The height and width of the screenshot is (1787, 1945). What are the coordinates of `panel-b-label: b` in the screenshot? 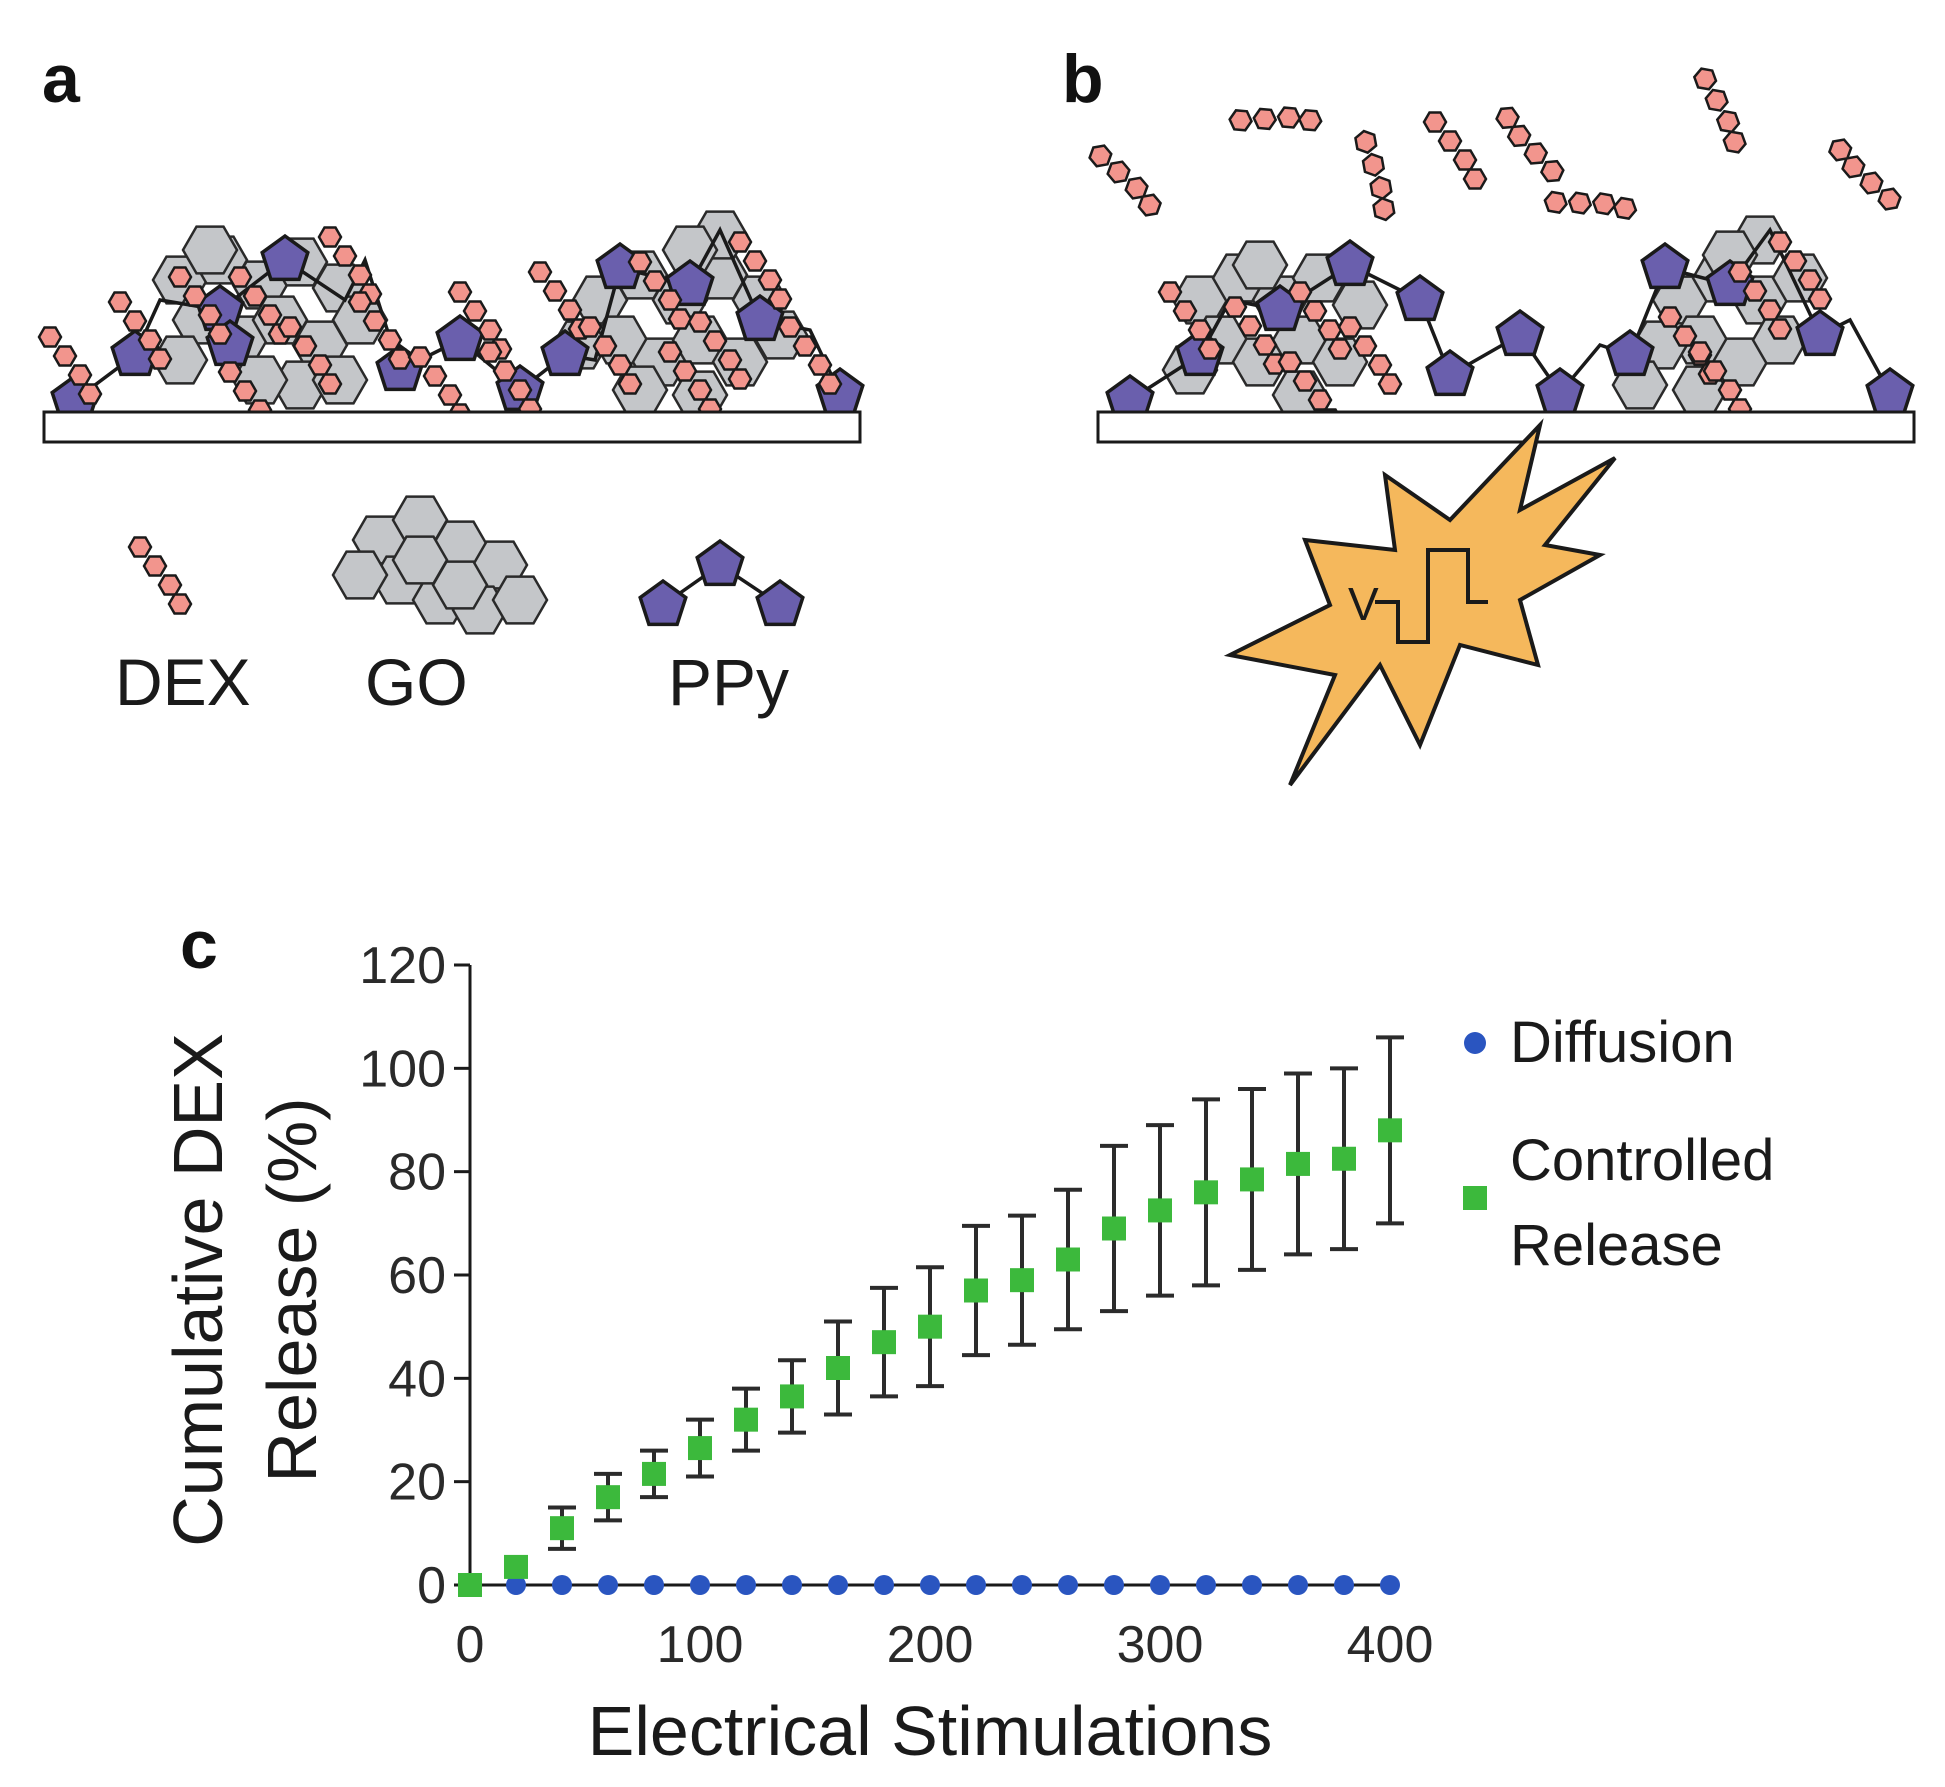 It's located at (1083, 79).